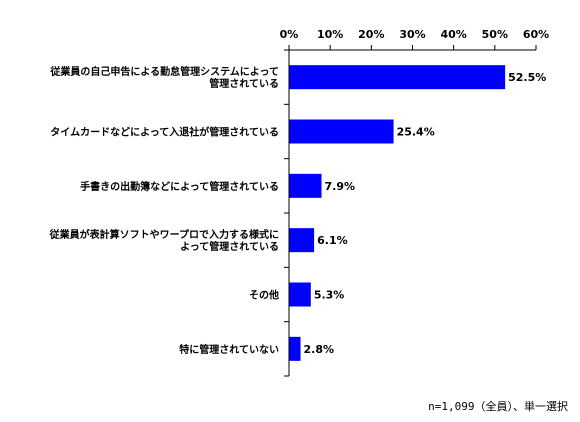 The width and height of the screenshot is (580, 422). I want to click on category-label-line: その他, so click(264, 295).